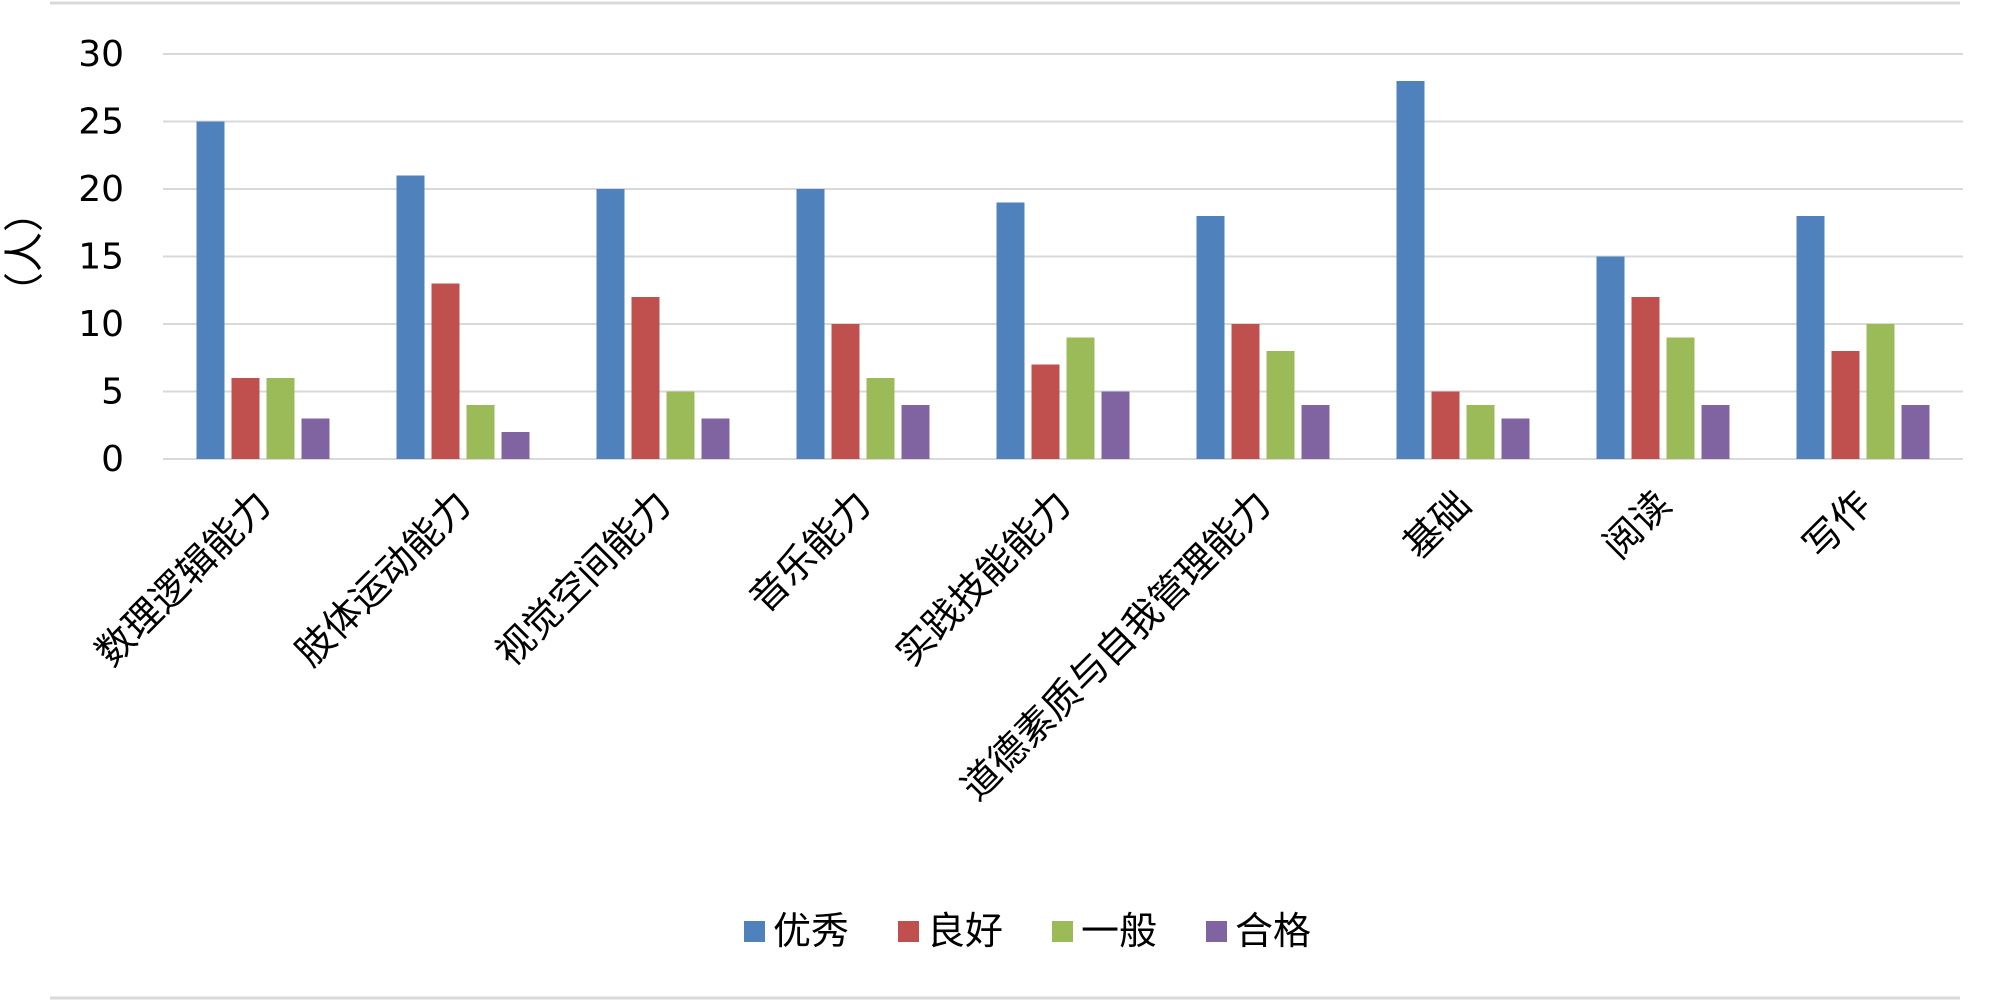  I want to click on legend: 优秀 良好 一般 合格, so click(1027, 931).